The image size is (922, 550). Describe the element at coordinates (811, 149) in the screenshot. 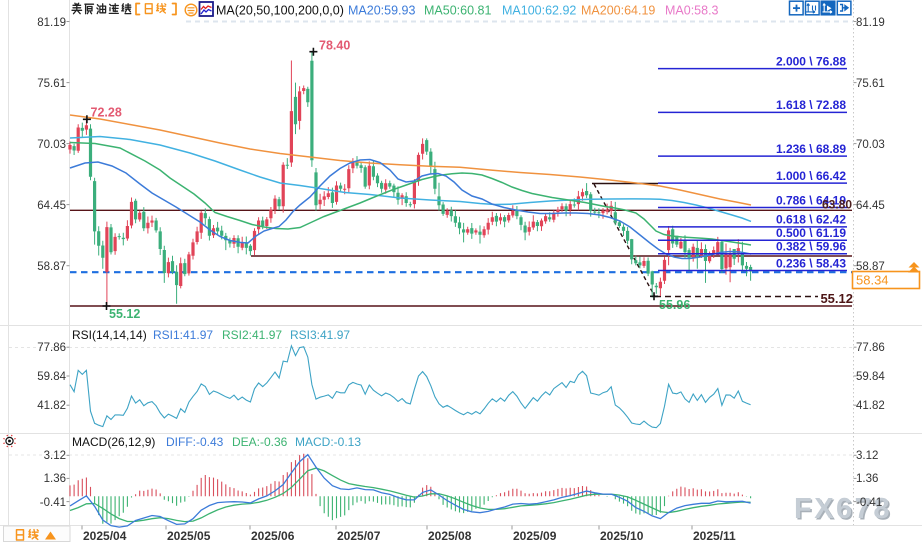

I see `svg-text: 1.236 \ 68.89` at that location.